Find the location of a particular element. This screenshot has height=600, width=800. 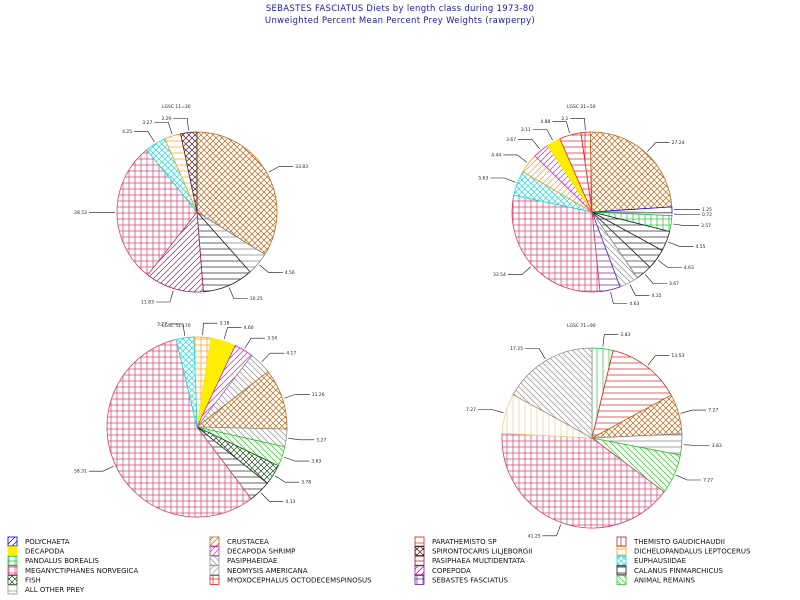

slice-label: 4.56 is located at coordinates (290, 273).